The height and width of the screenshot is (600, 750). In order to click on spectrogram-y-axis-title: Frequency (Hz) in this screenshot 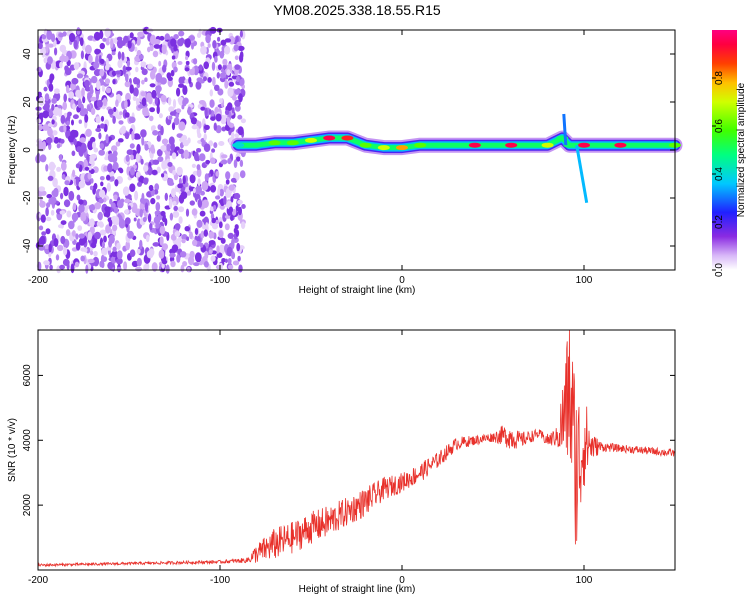, I will do `click(12, 150)`.